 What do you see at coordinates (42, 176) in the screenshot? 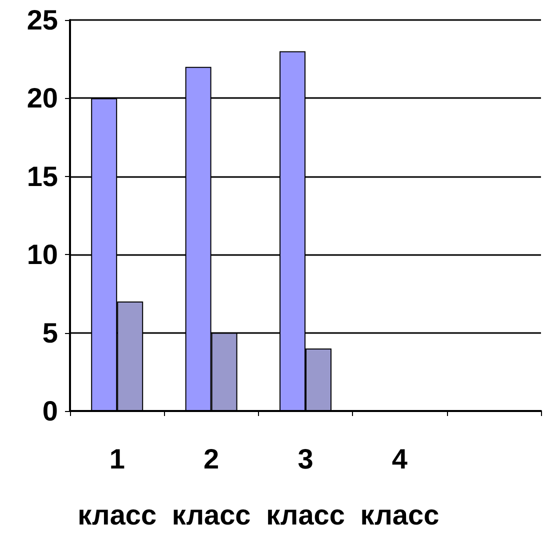
I see `y-tick-label: 15` at bounding box center [42, 176].